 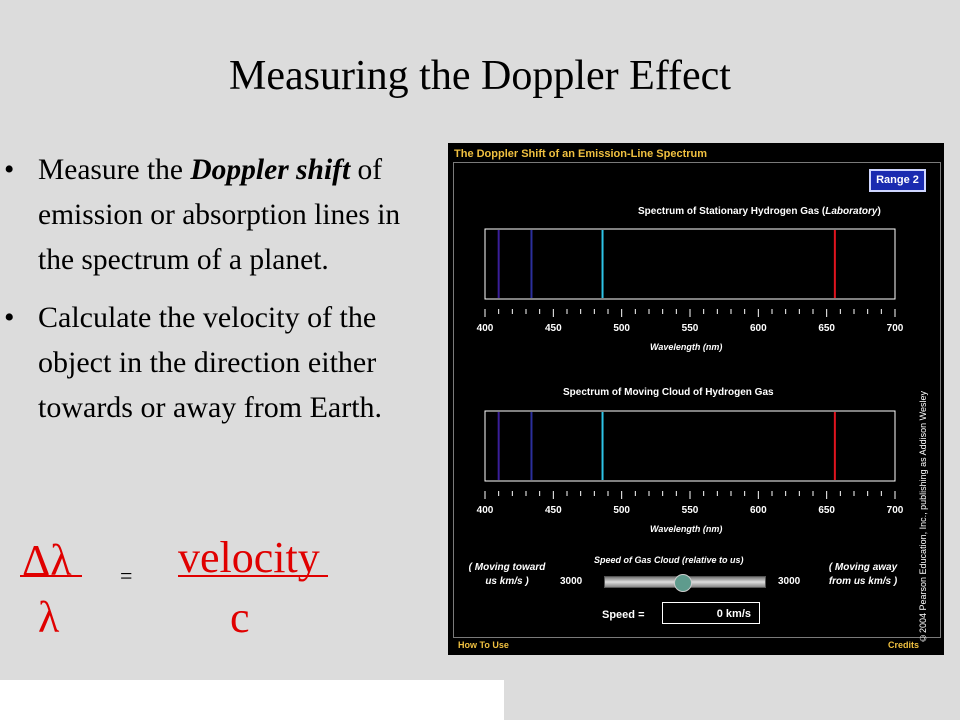 What do you see at coordinates (571, 581) in the screenshot?
I see `slider-min-label: 3000` at bounding box center [571, 581].